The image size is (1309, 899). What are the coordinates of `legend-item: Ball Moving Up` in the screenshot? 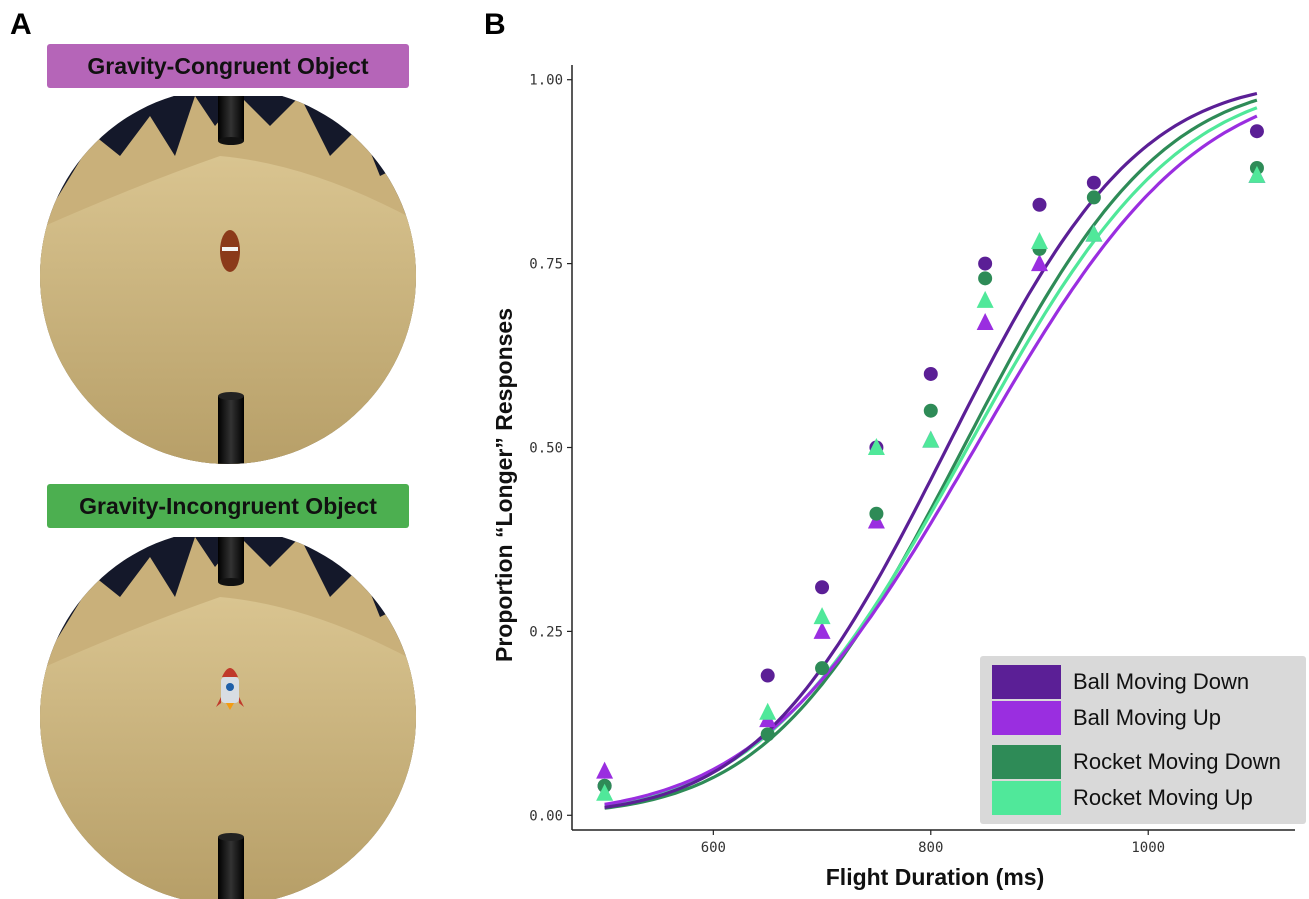 It's located at (1106, 718).